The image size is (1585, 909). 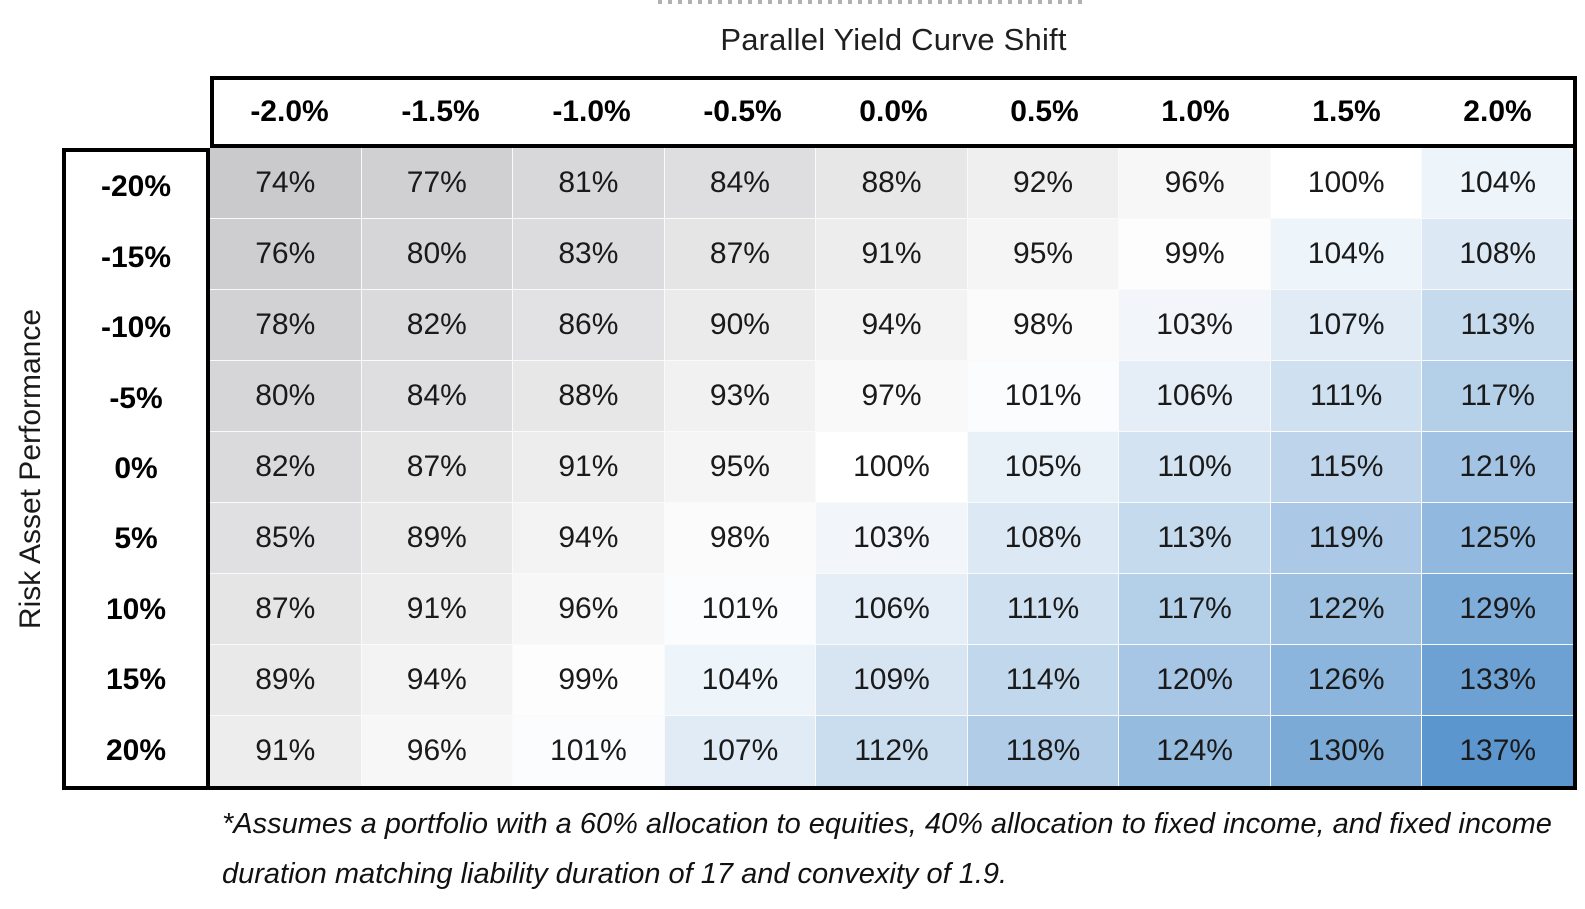 I want to click on row-header: -20%, so click(x=136, y=187).